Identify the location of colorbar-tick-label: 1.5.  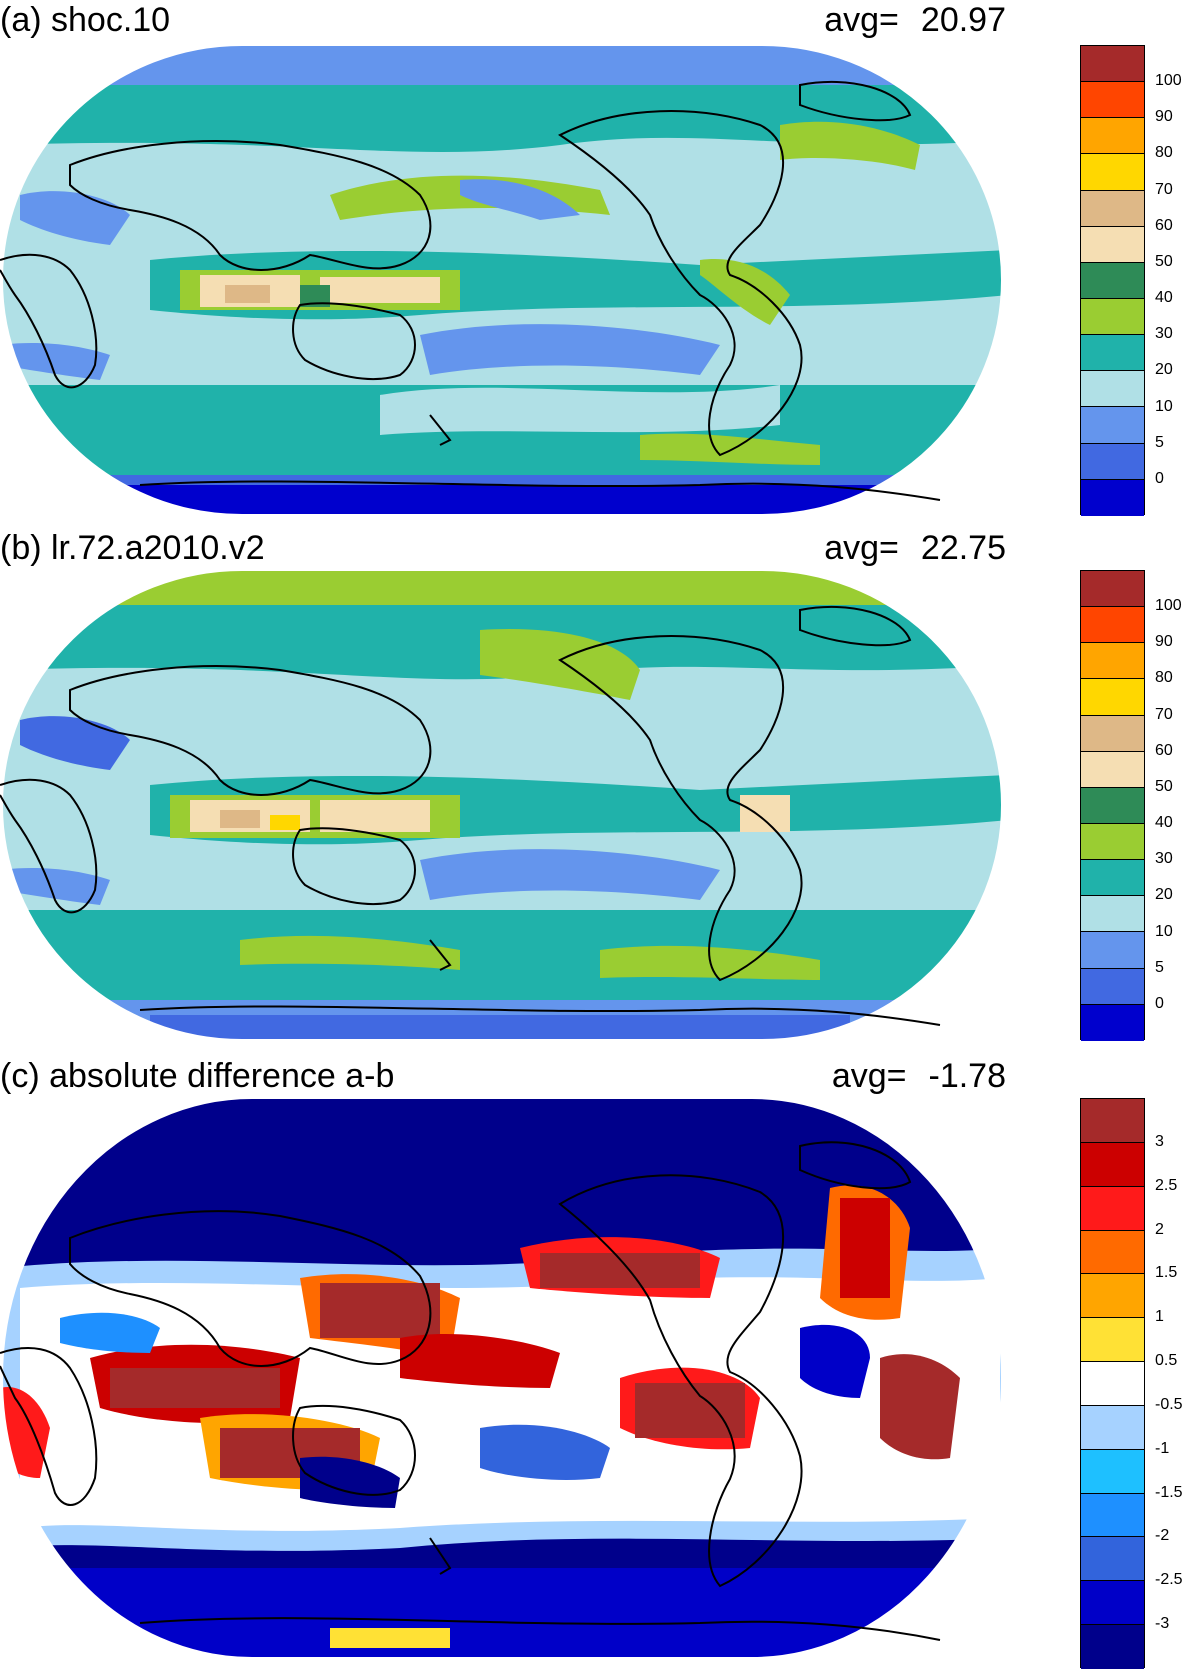
(1166, 1273).